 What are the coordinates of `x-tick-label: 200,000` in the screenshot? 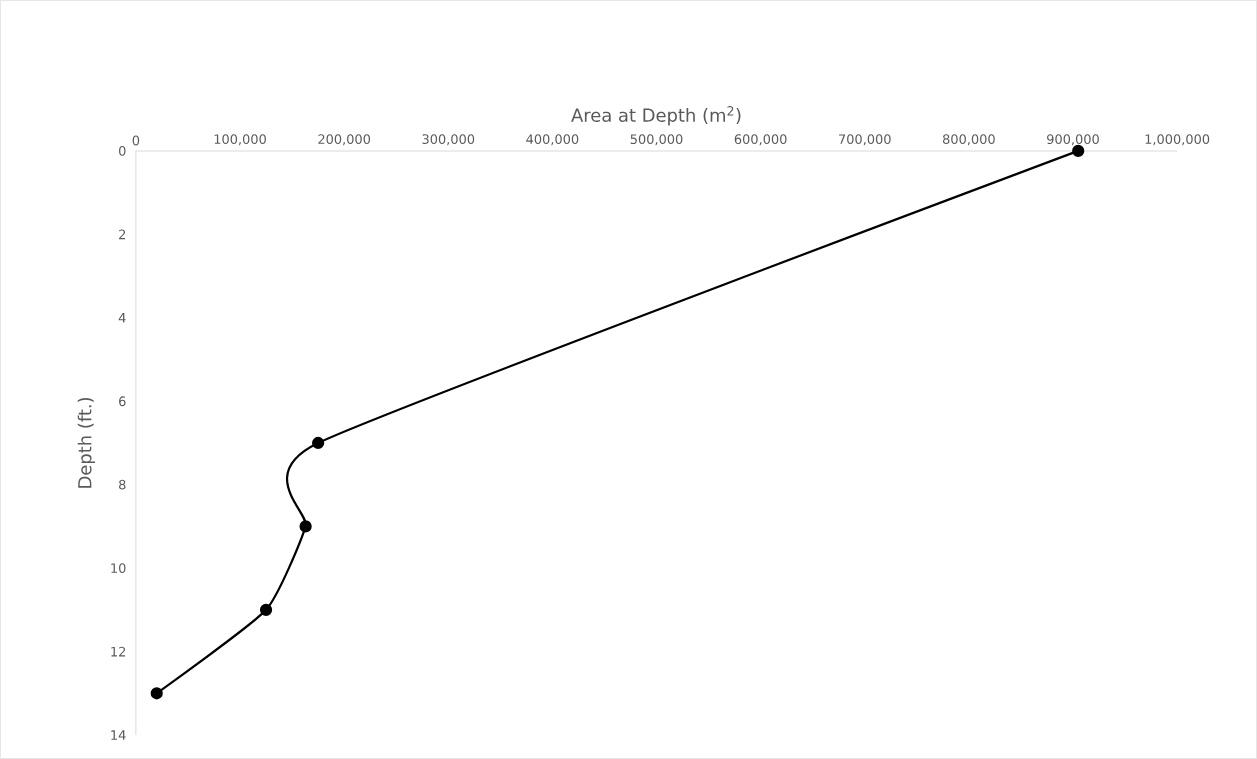 It's located at (344, 140).